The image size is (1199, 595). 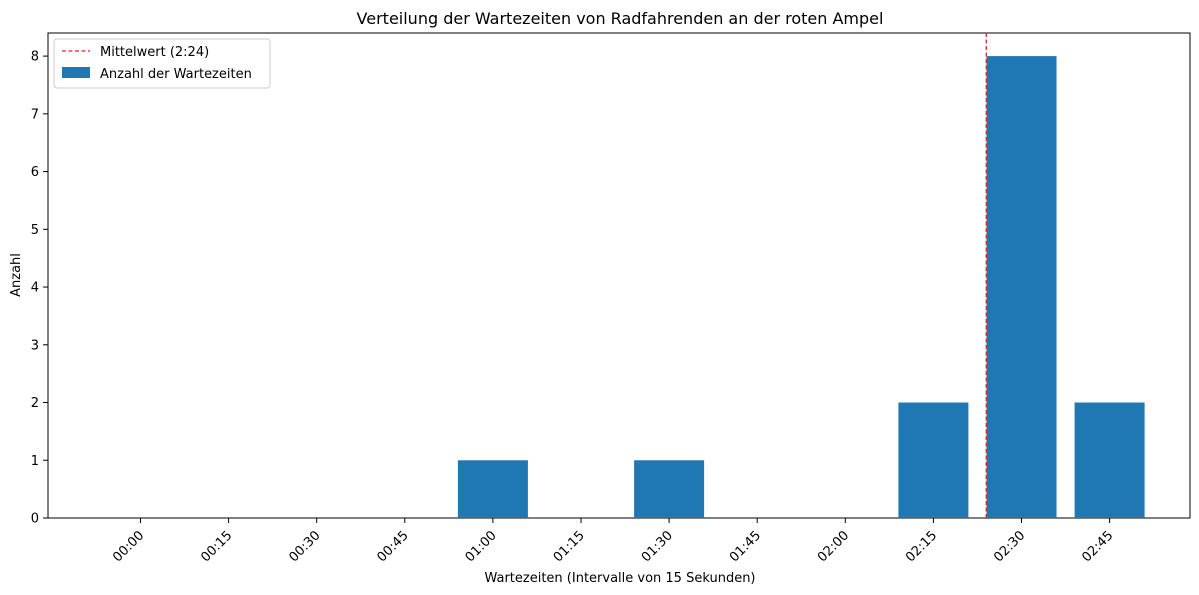 What do you see at coordinates (35, 288) in the screenshot?
I see `y-tick-label: 4` at bounding box center [35, 288].